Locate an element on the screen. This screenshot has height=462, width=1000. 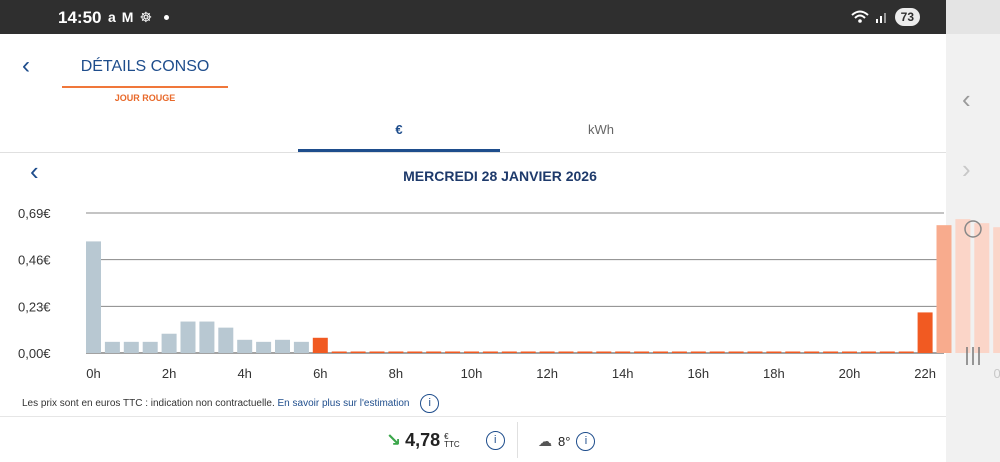
notification-icons: a M ☸ is located at coordinates (139, 17).